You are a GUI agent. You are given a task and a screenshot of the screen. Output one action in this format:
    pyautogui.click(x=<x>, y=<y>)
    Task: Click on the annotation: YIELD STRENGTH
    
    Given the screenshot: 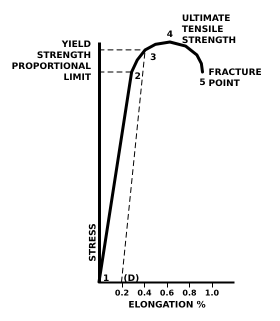 What is the action you would take?
    pyautogui.click(x=63, y=50)
    